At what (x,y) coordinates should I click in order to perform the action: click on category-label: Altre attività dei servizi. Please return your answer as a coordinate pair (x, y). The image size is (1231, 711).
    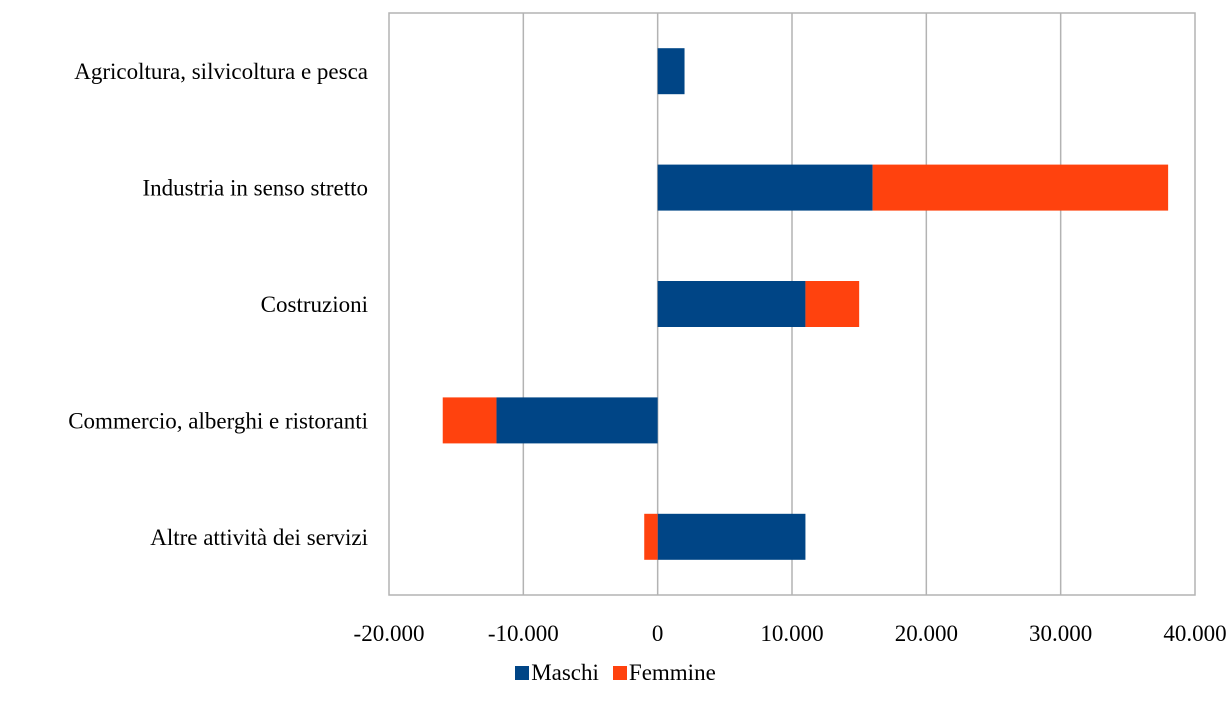
    Looking at the image, I should click on (259, 537).